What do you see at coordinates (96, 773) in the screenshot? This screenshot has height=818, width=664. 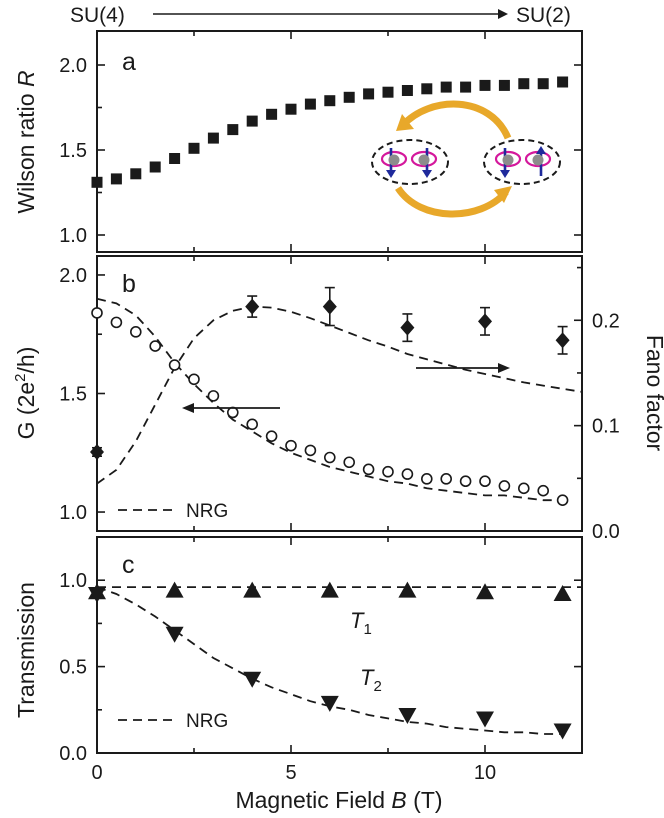 I see `x-tick-label: 0` at bounding box center [96, 773].